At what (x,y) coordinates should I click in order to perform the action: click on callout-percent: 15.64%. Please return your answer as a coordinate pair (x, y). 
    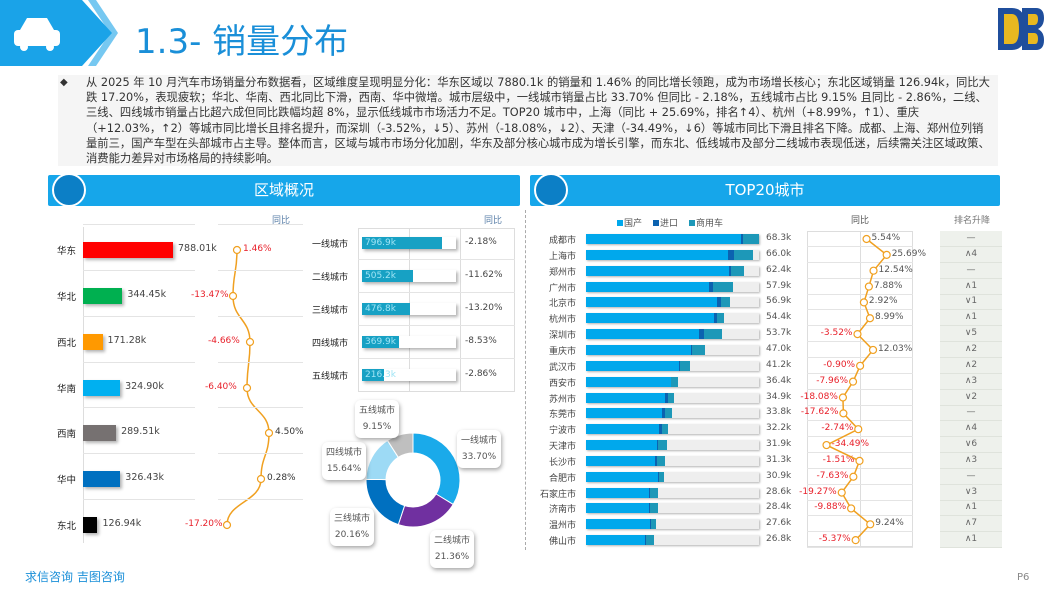
    Looking at the image, I should click on (344, 469).